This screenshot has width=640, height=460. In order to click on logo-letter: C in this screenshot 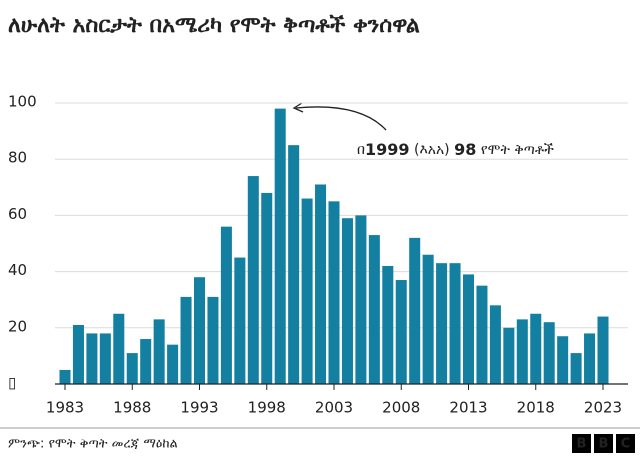, I will do `click(626, 444)`.